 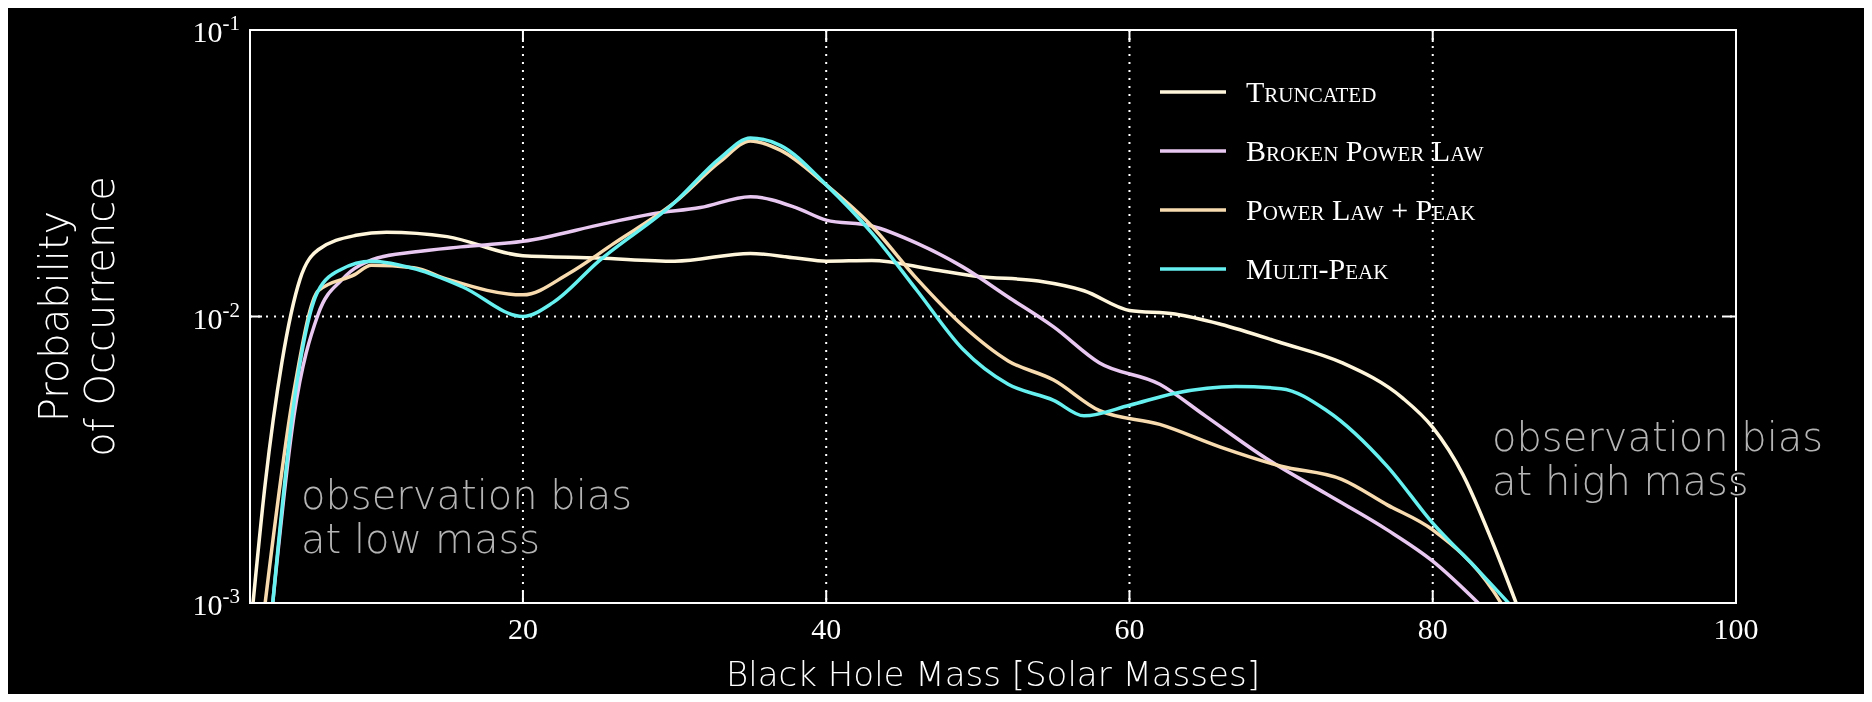 I want to click on x-tick-label: 40, so click(x=826, y=628).